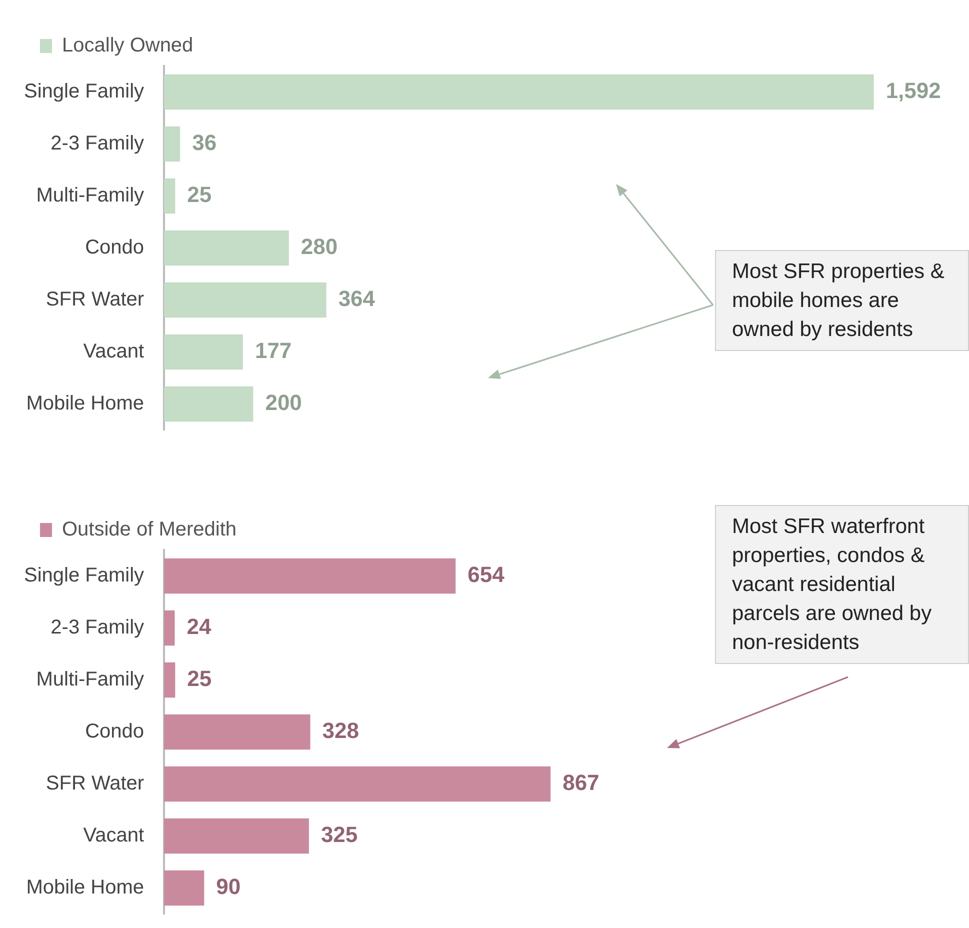 The width and height of the screenshot is (969, 928). I want to click on data-label: 654, so click(487, 575).